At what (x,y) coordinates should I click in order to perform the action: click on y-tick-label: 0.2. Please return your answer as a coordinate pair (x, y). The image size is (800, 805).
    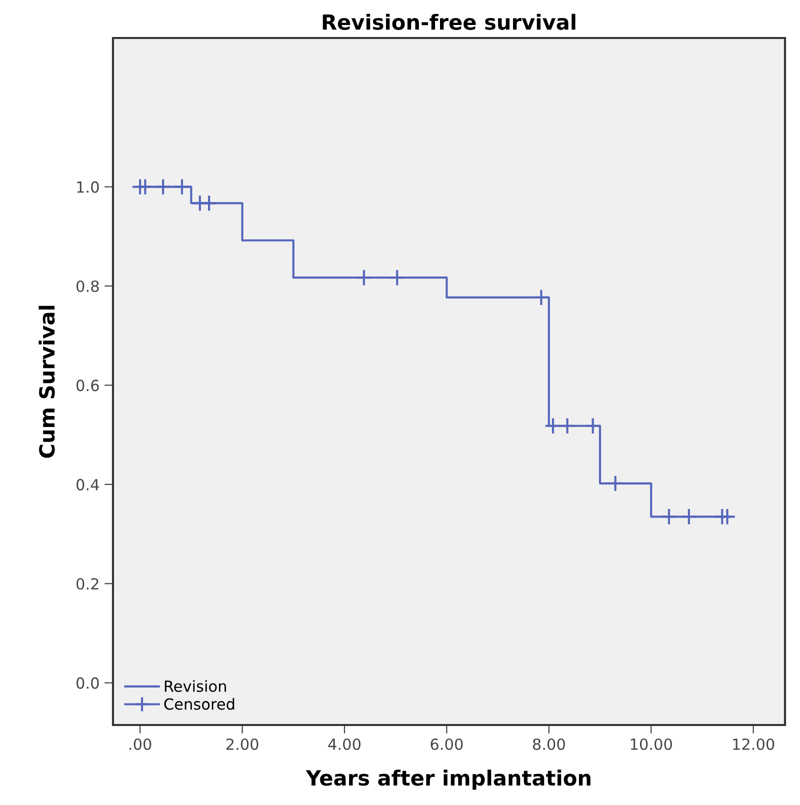
    Looking at the image, I should click on (87, 584).